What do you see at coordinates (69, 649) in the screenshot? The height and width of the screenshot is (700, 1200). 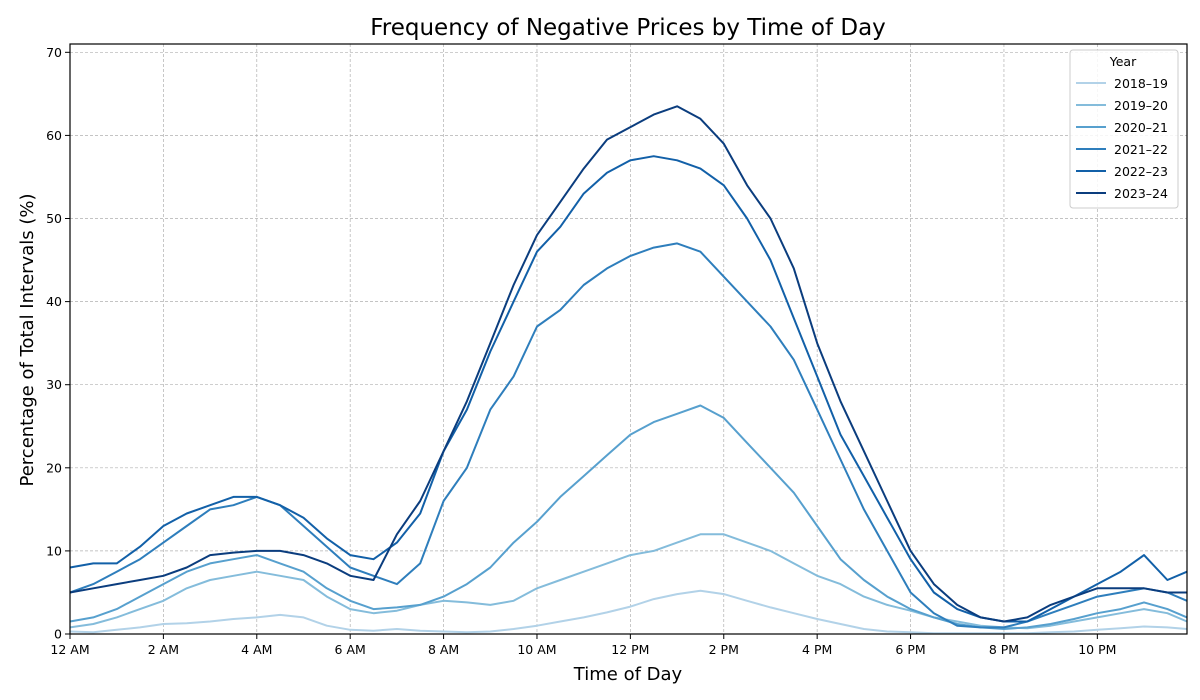 I see `x-tick-label: 12 AM` at bounding box center [69, 649].